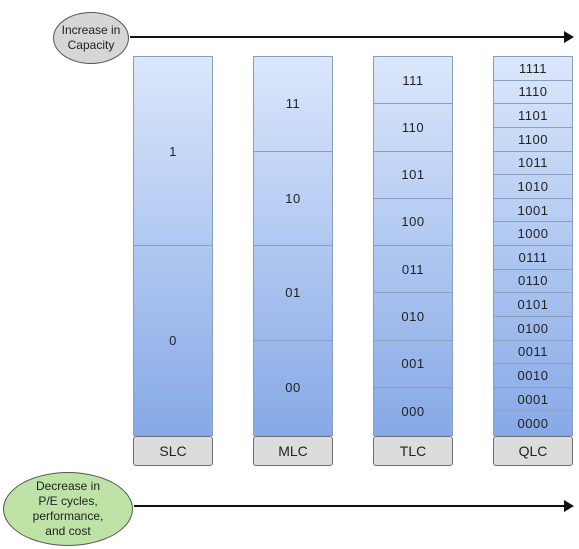 This screenshot has height=549, width=579. I want to click on qlc-level-cell: 0100, so click(533, 329).